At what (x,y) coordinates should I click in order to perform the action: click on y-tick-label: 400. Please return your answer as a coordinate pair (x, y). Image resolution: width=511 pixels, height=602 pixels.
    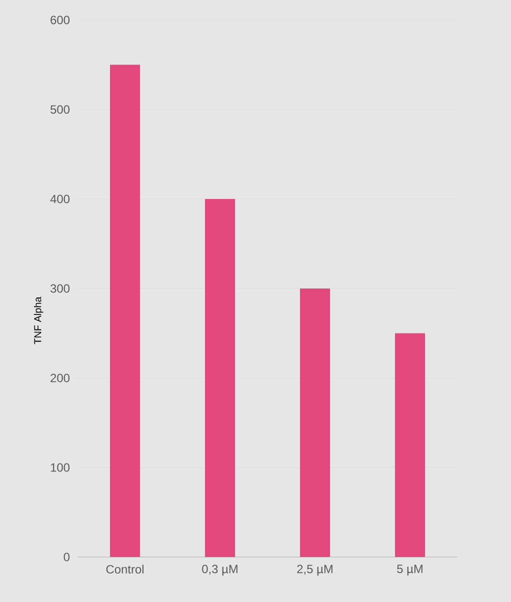
    Looking at the image, I should click on (60, 199).